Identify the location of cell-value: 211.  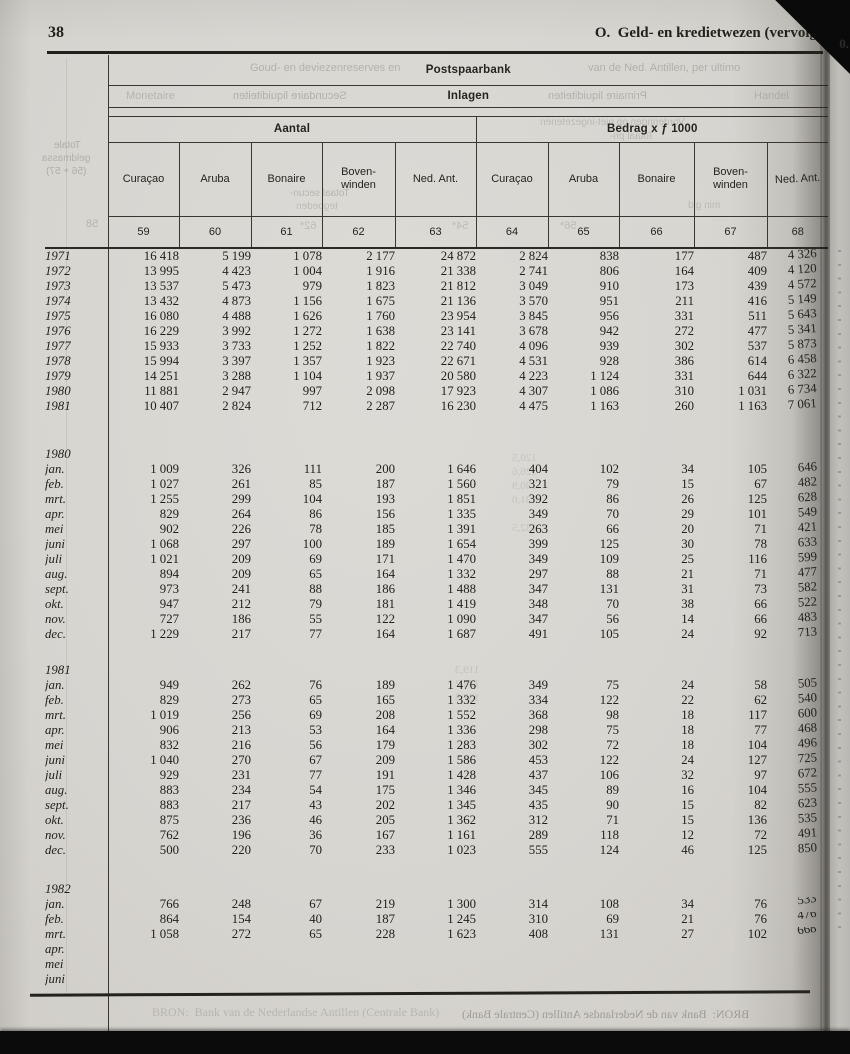
(684, 301).